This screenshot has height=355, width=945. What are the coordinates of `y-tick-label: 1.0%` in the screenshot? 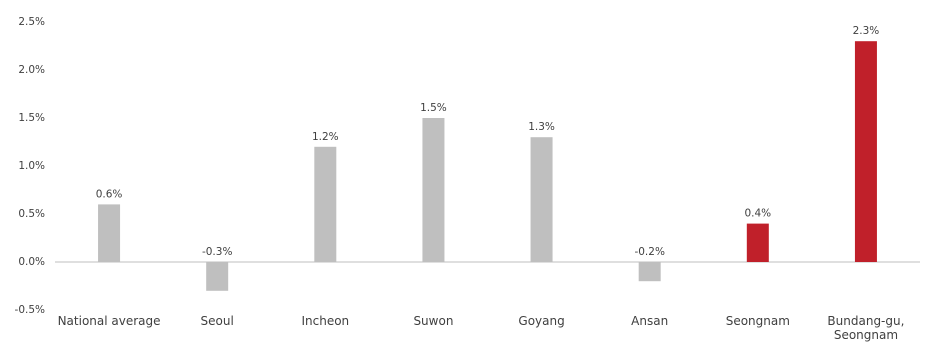 It's located at (31, 166).